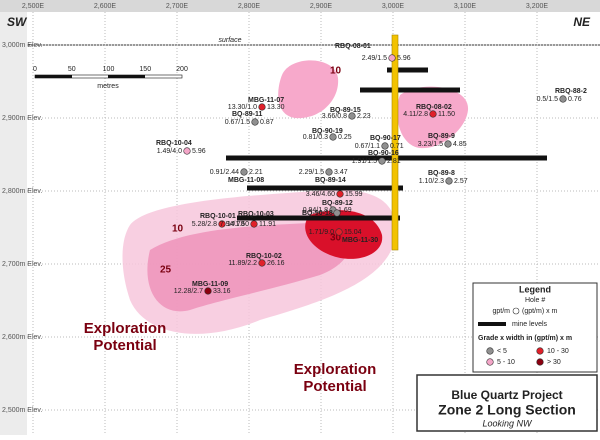 Image resolution: width=600 pixels, height=440 pixels. I want to click on hole-name: BQ-89-12, so click(337, 203).